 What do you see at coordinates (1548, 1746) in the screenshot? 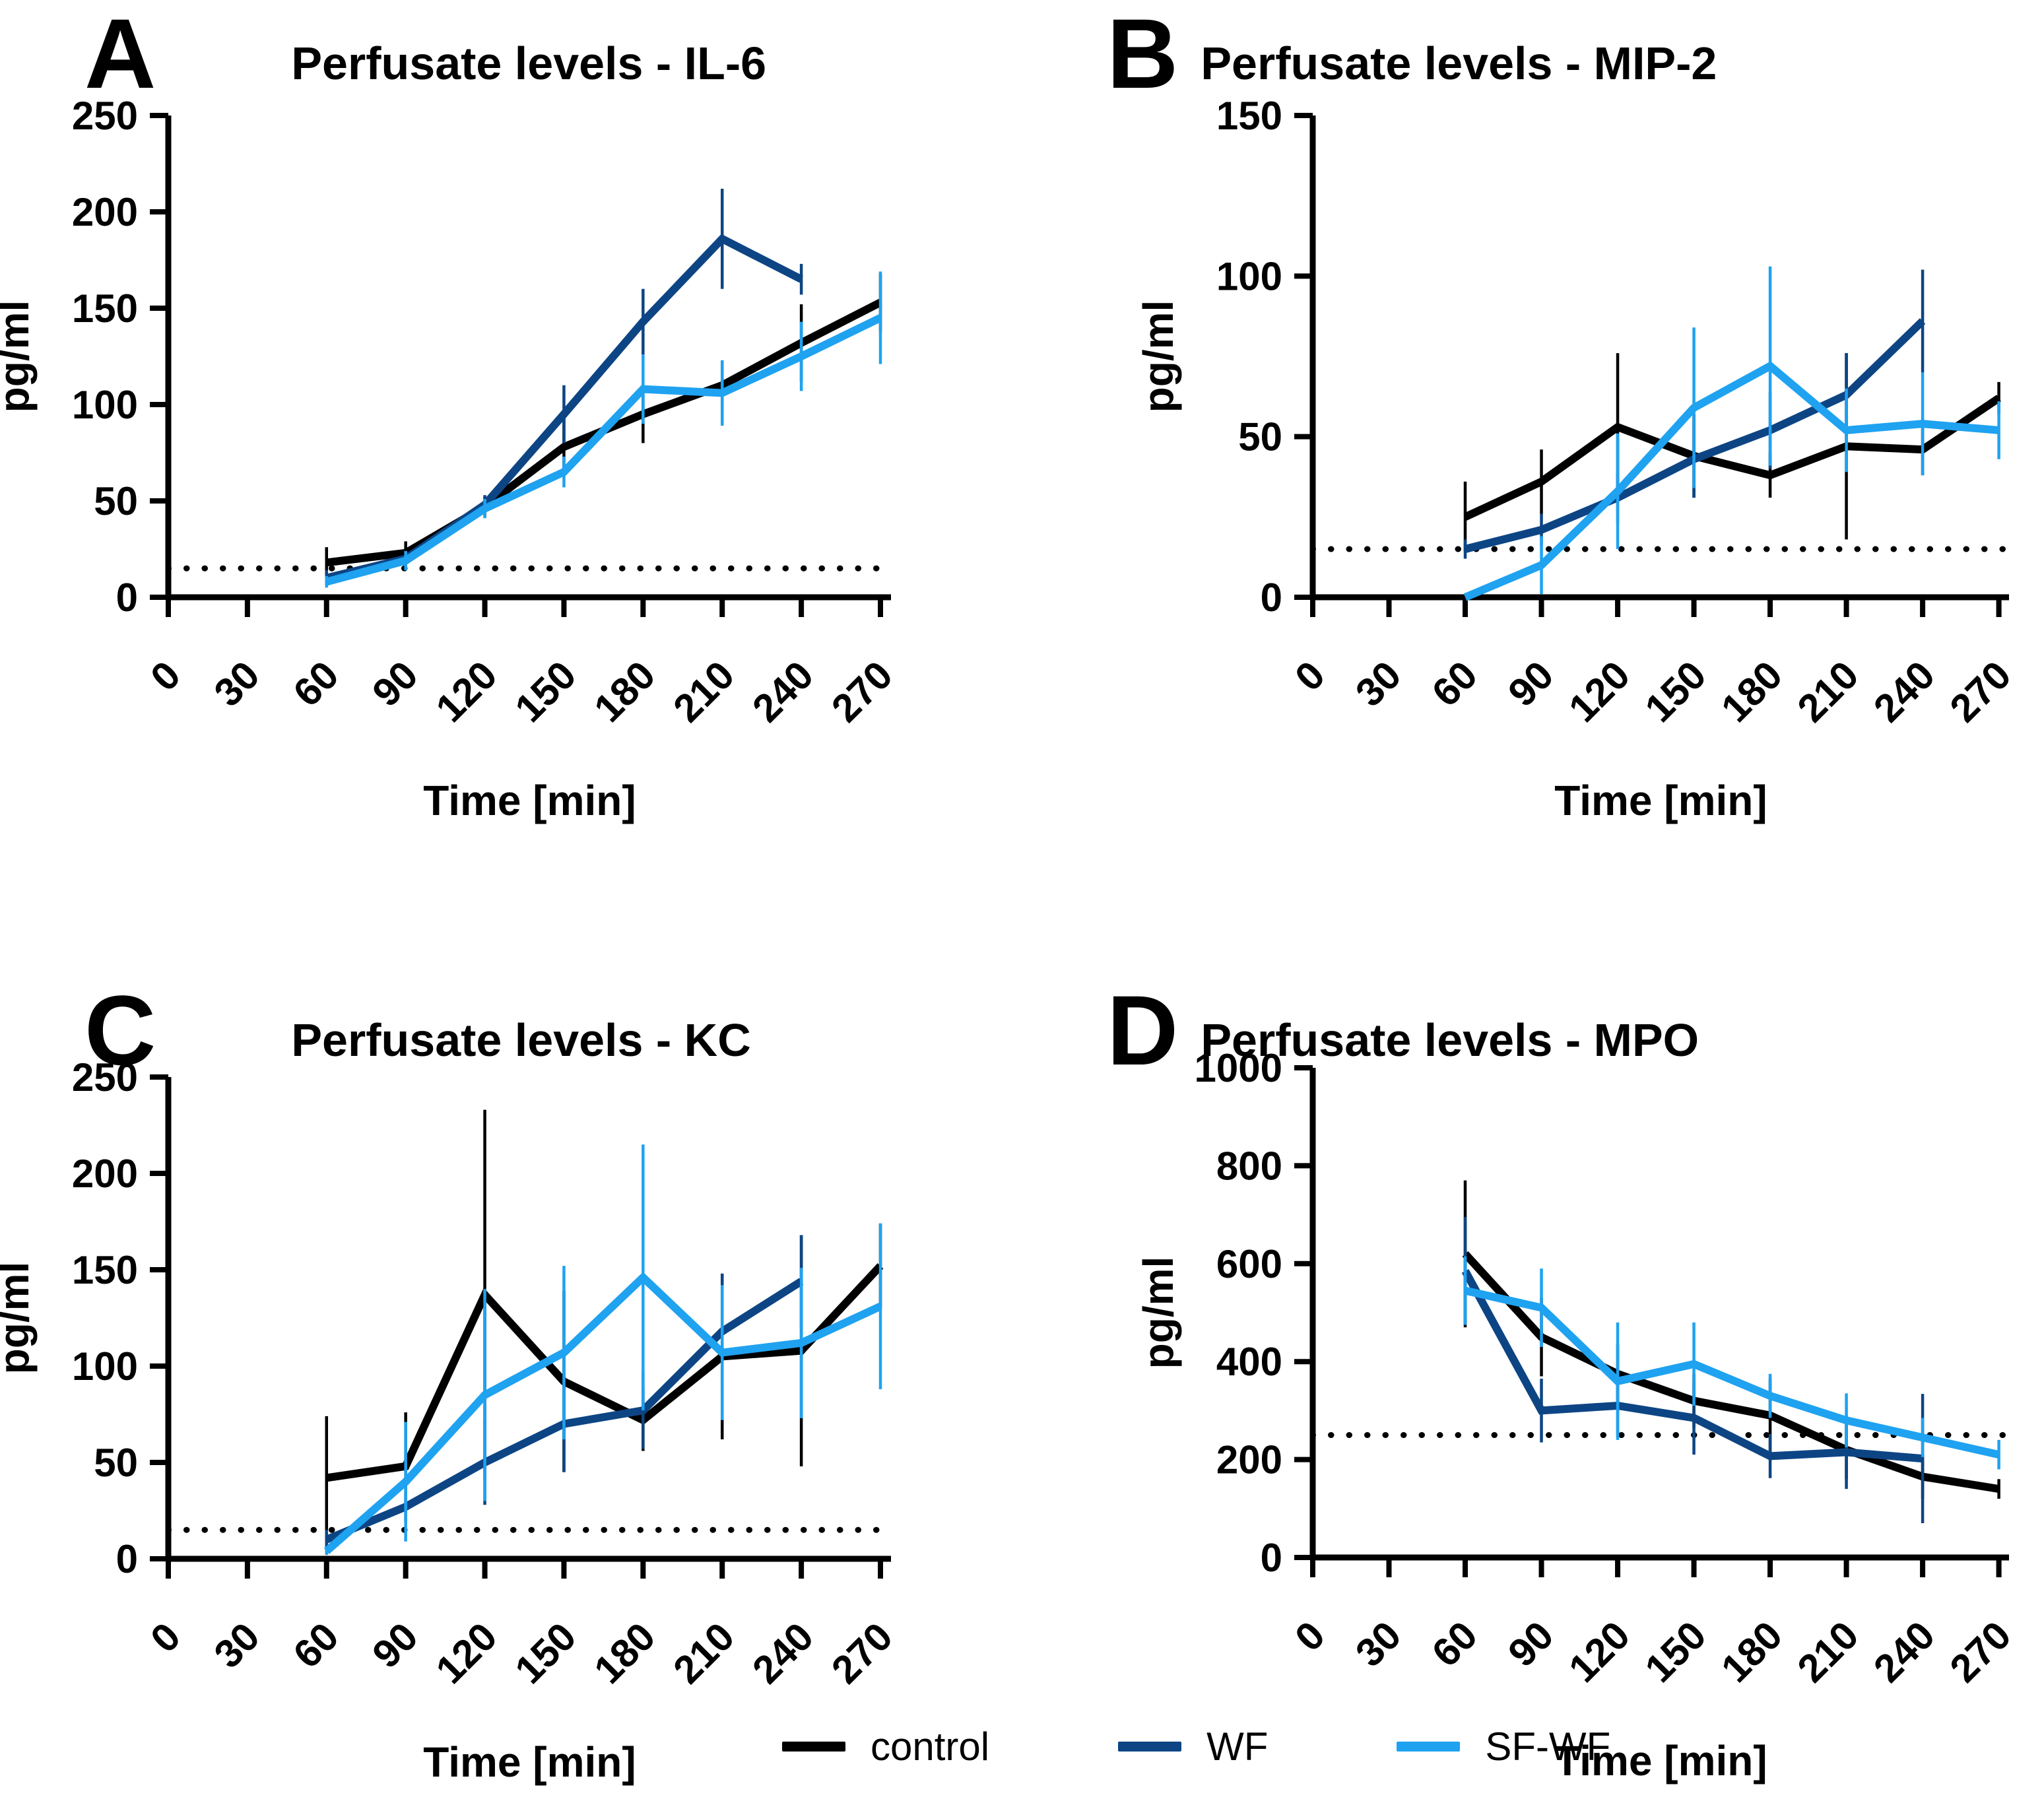
I see `legend-label-sfwf: SF-WF` at bounding box center [1548, 1746].